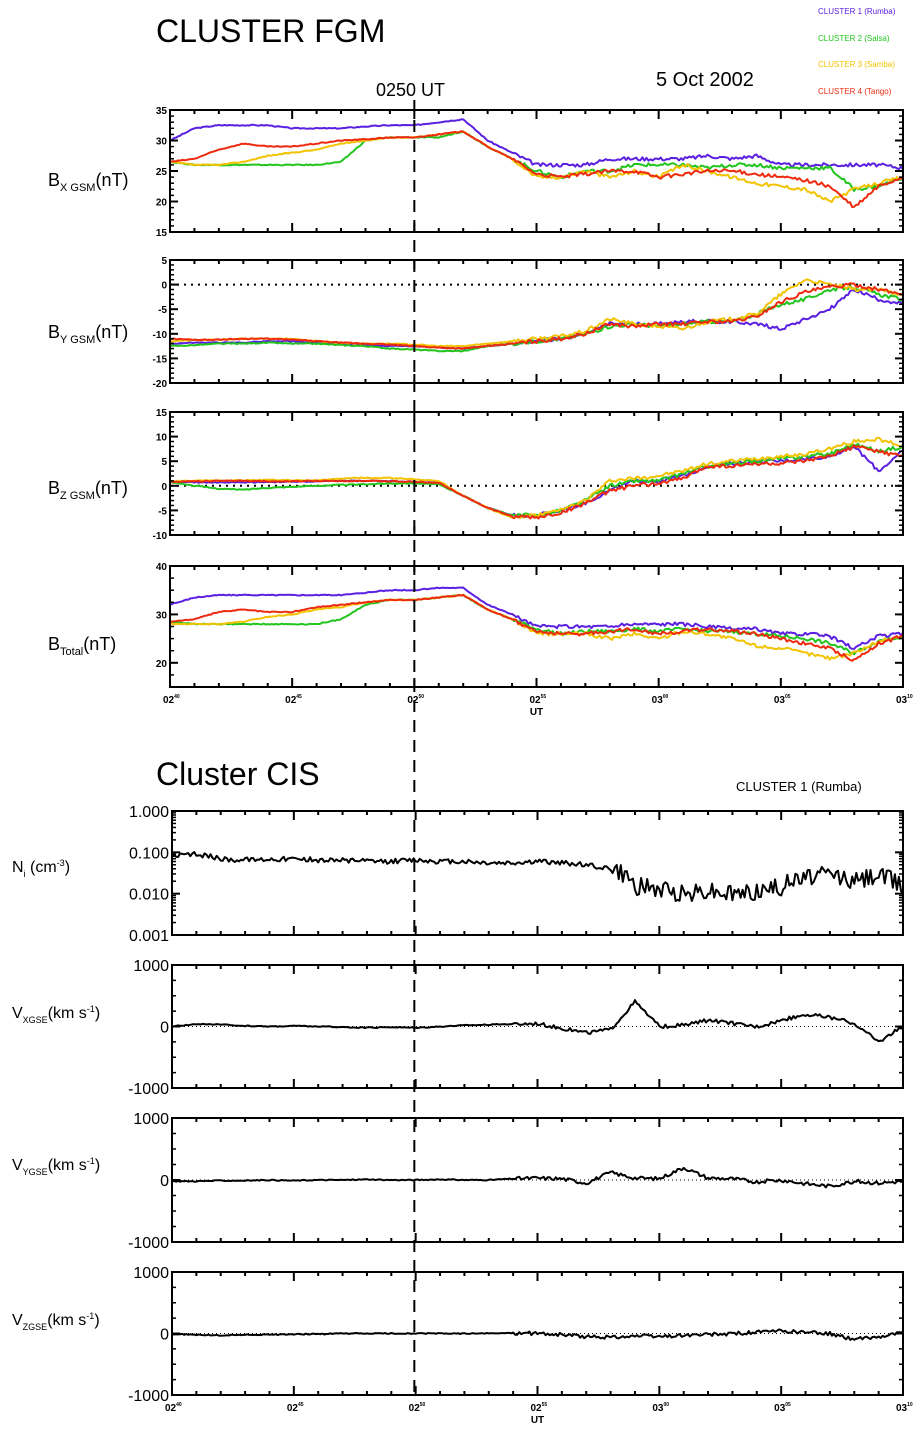 The image size is (914, 1438). What do you see at coordinates (149, 936) in the screenshot?
I see `ni-ytick-label-0: 0.001` at bounding box center [149, 936].